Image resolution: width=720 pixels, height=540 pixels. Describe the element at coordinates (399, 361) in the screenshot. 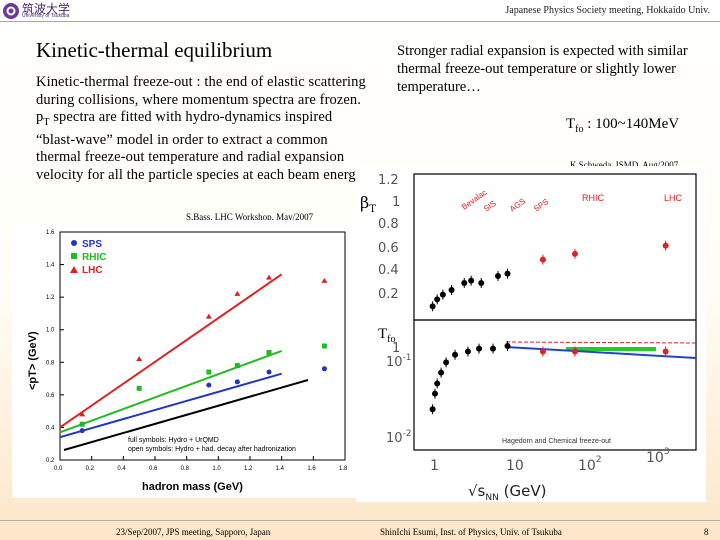

I see `svg-text: 10⁻¹` at that location.